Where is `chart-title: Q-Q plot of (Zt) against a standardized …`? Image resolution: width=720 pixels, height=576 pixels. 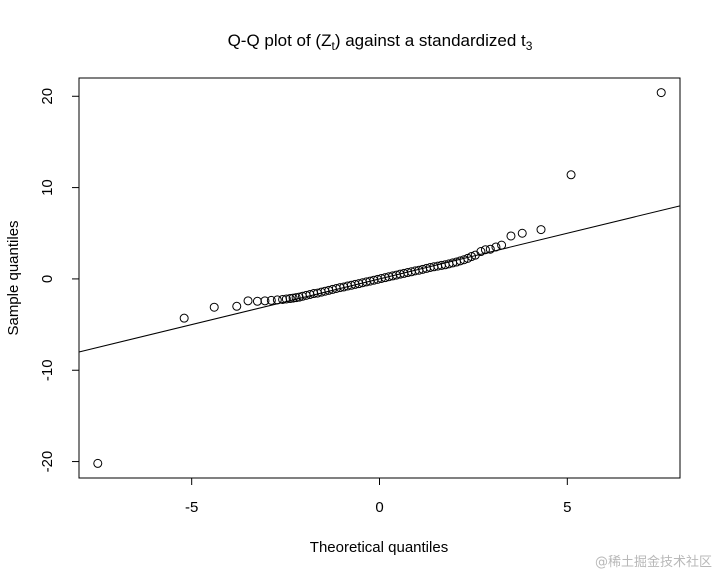 chart-title: Q-Q plot of (Zt) against a standardized … is located at coordinates (380, 42).